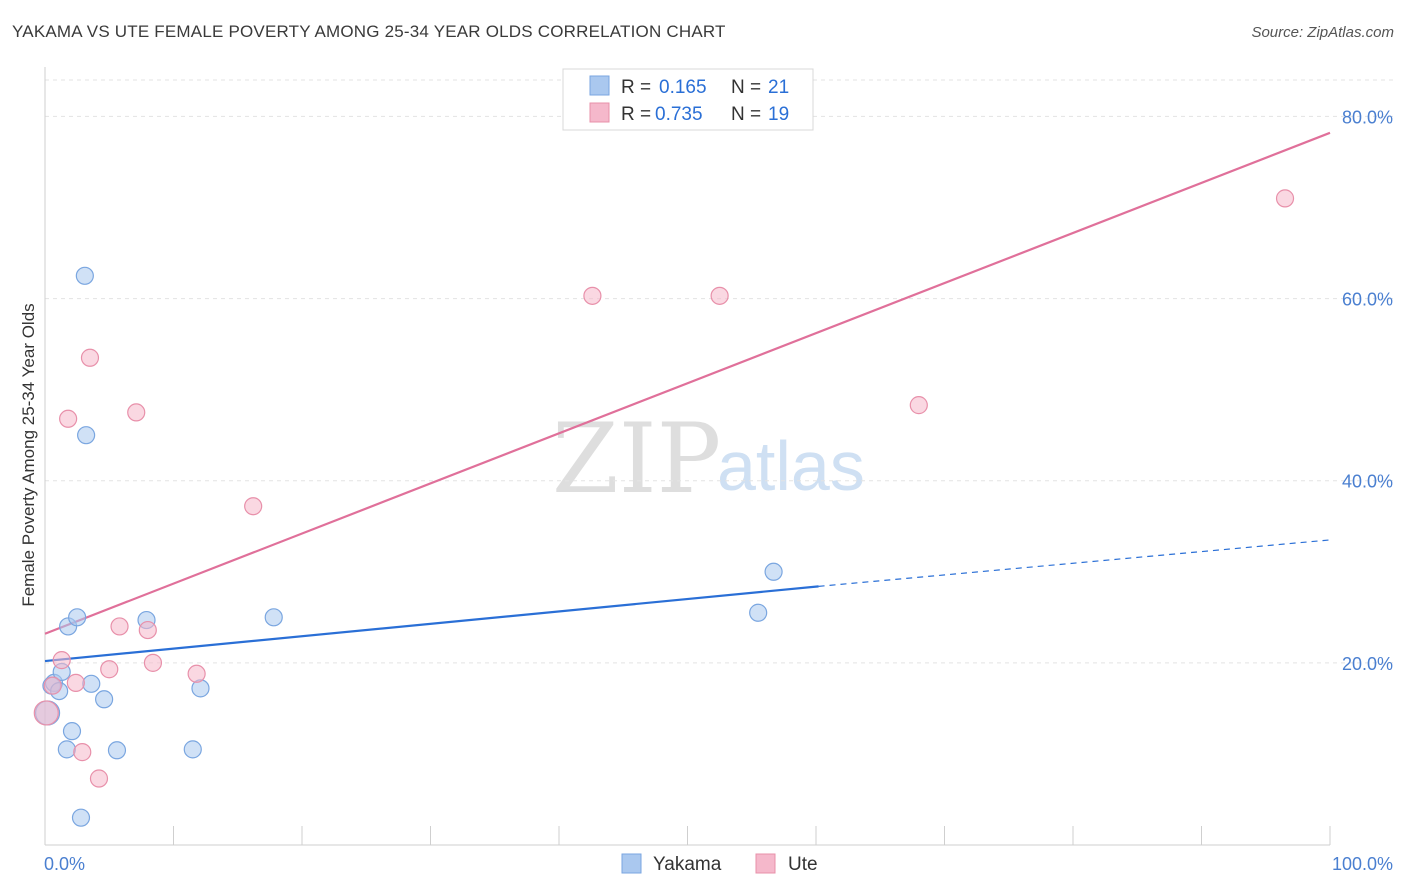 Image resolution: width=1406 pixels, height=892 pixels. Describe the element at coordinates (636, 87) in the screenshot. I see `legend-r-label-yakama: R =` at that location.